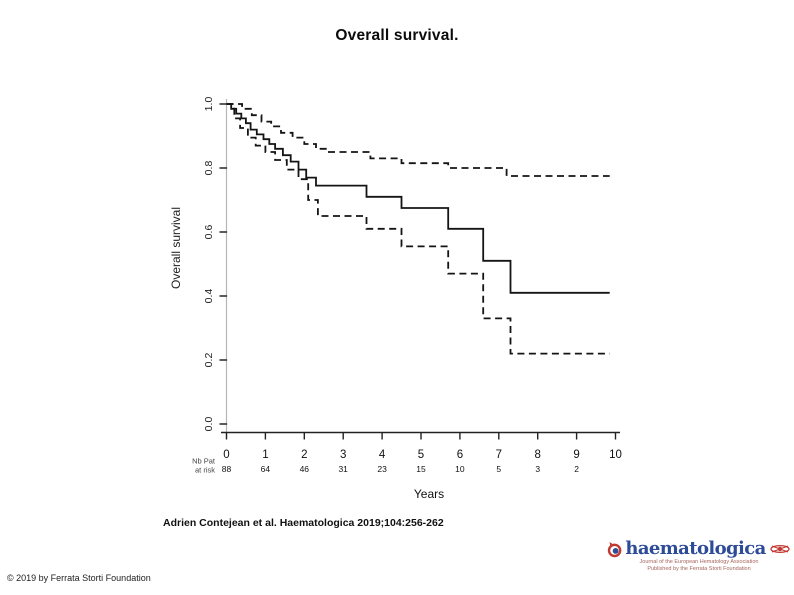 The image size is (794, 595). Describe the element at coordinates (226, 455) in the screenshot. I see `x-tick-label: 0` at that location.